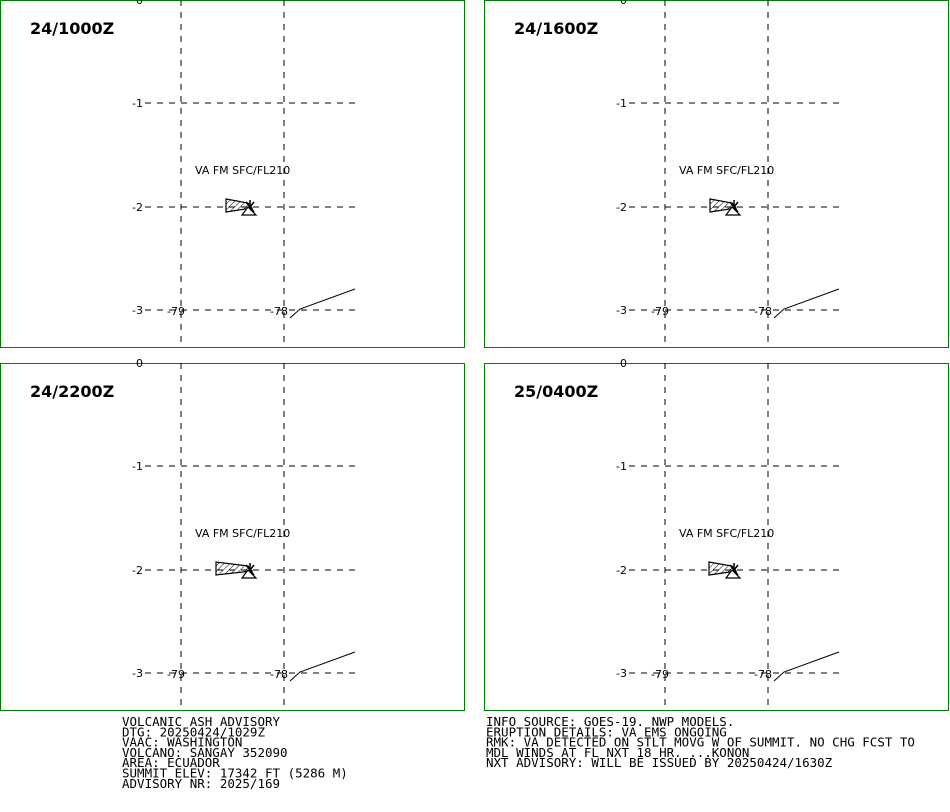 Image resolution: width=950 pixels, height=812 pixels. I want to click on valid-time: 24/2200Z, so click(72, 391).